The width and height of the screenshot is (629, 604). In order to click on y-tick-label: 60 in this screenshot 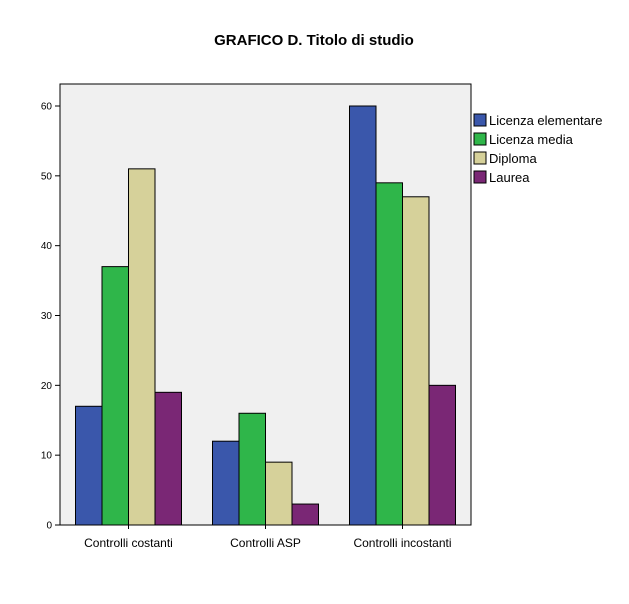, I will do `click(47, 107)`.